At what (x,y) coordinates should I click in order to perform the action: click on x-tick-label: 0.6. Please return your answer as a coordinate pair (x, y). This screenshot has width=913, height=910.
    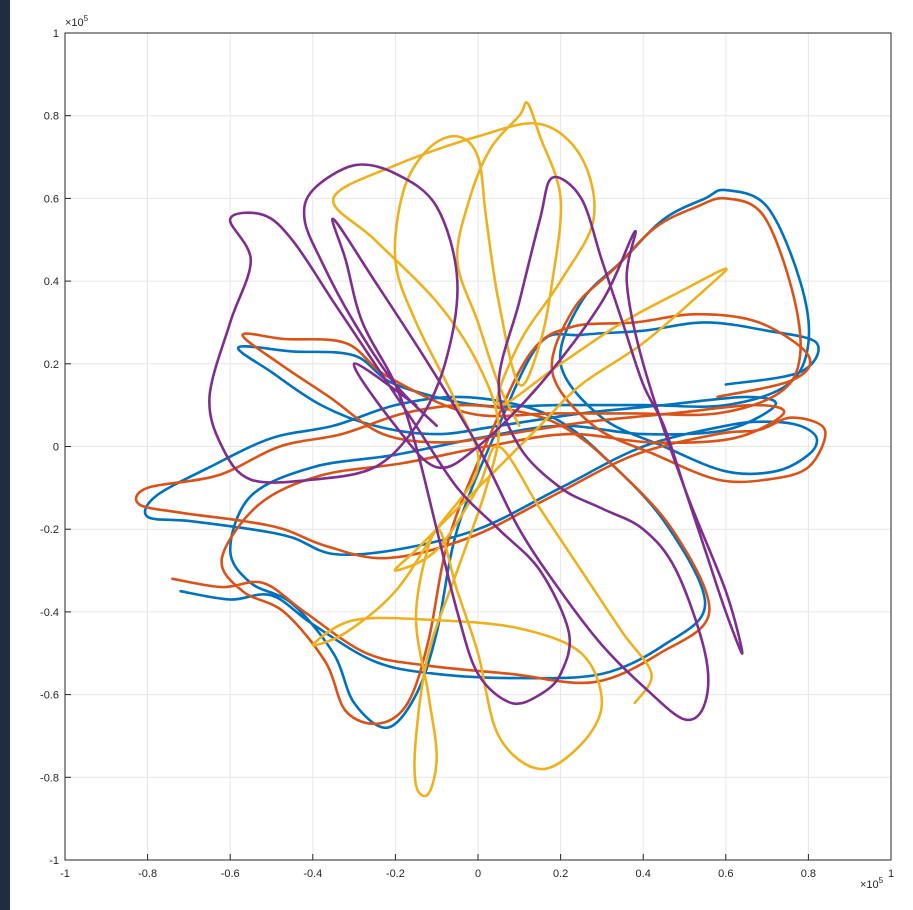
    Looking at the image, I should click on (725, 874).